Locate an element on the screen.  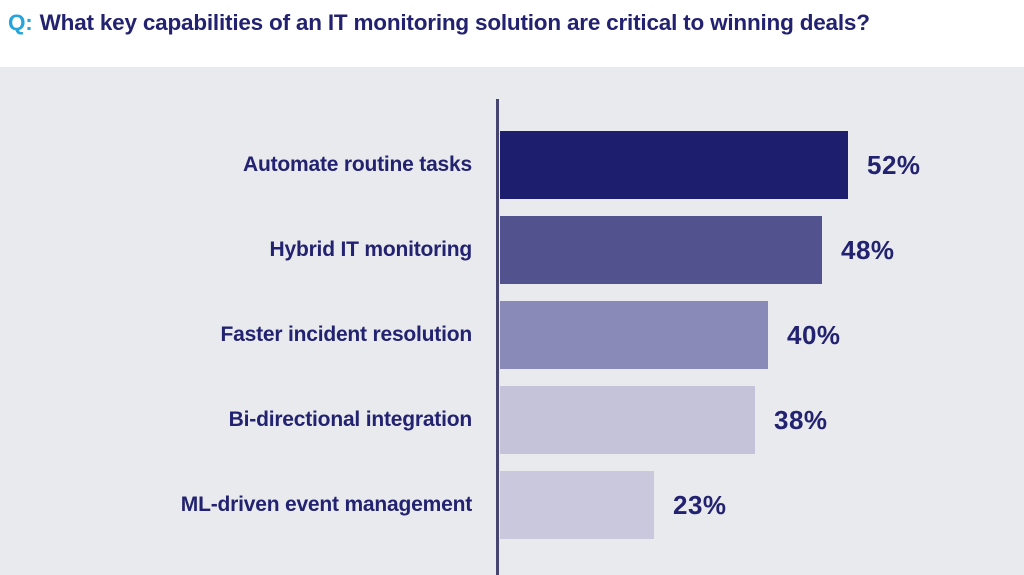
bar-row: Faster incident resolution 40% is located at coordinates (512, 335).